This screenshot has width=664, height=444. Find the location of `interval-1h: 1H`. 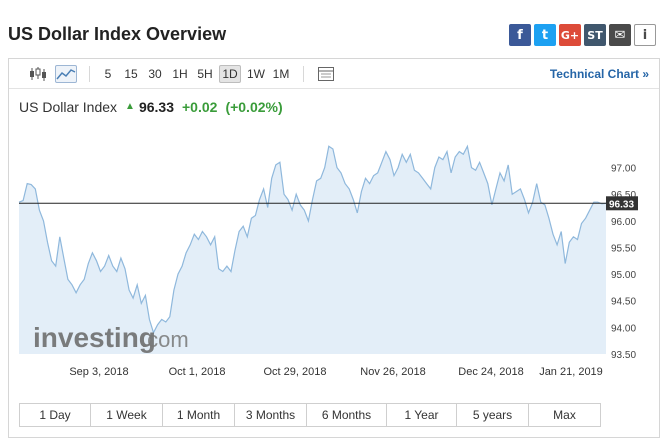

interval-1h: 1H is located at coordinates (180, 74).